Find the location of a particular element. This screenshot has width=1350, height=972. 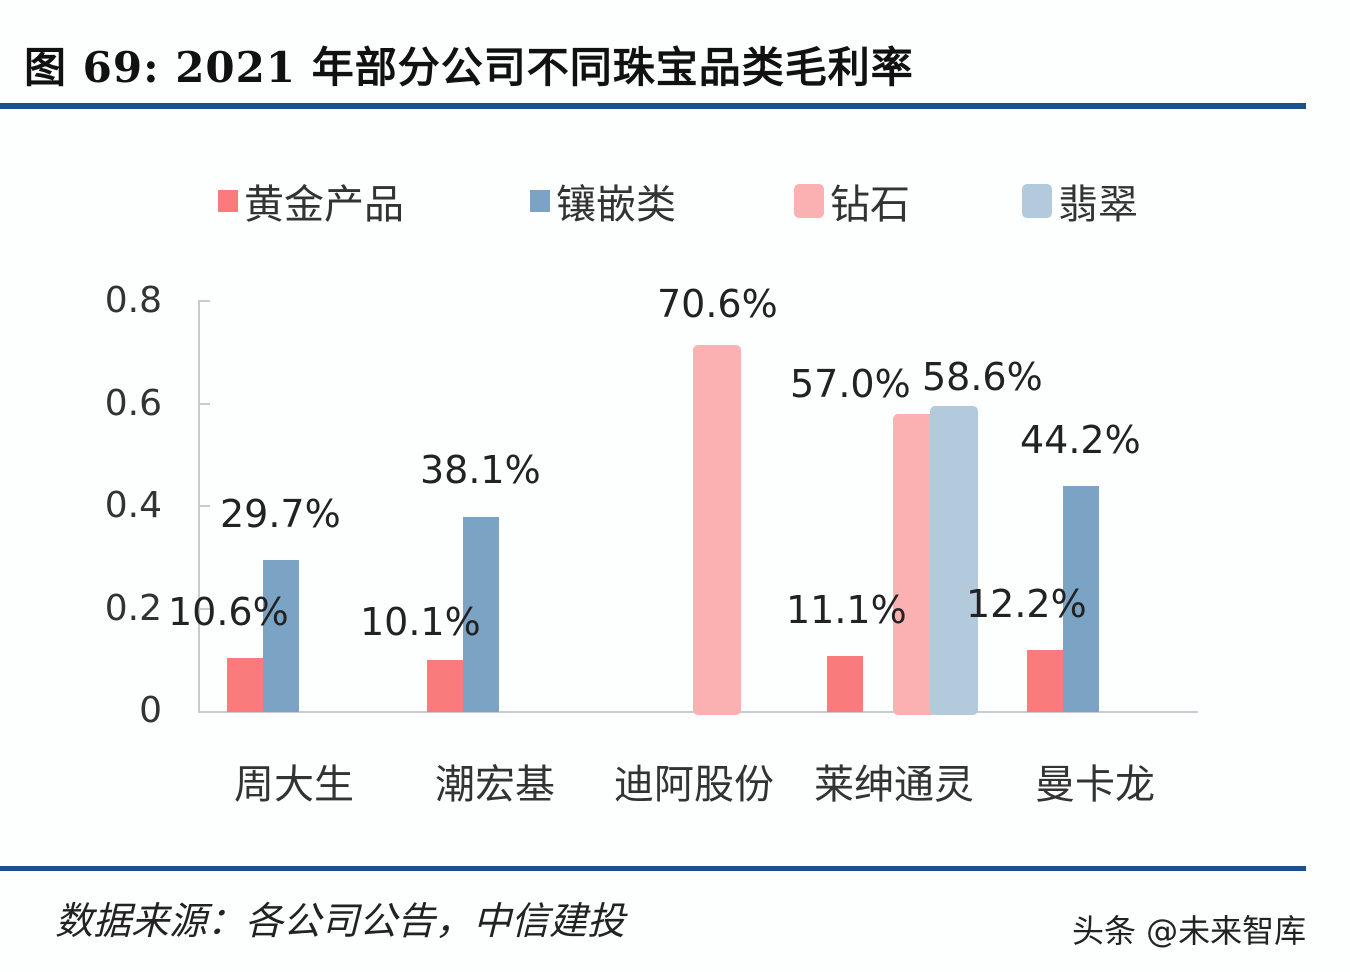

bar-chj-inlay is located at coordinates (481, 614).